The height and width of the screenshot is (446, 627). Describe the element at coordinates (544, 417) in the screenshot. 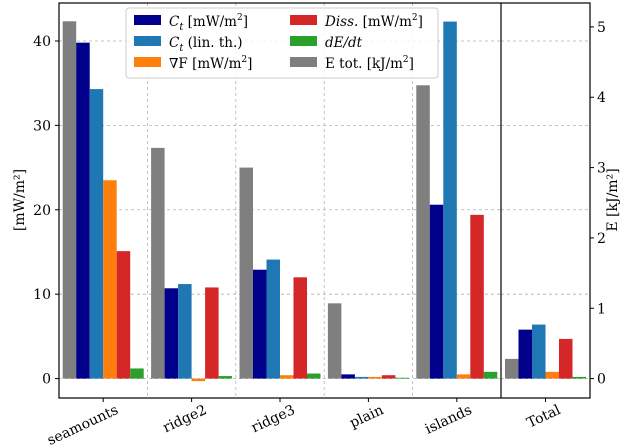

I see `x-tick-label: Total` at that location.